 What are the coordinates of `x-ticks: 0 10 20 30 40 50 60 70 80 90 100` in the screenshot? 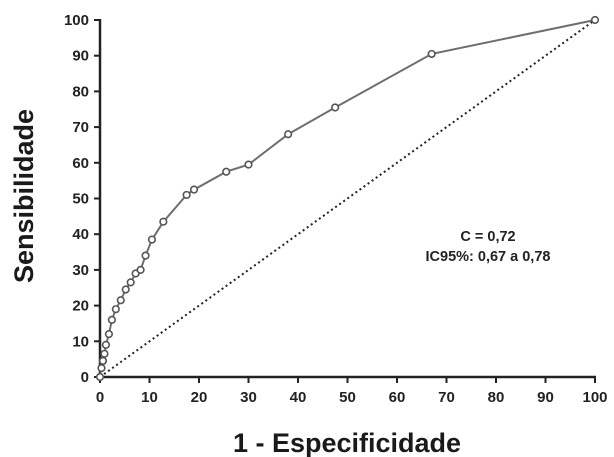 It's located at (352, 391).